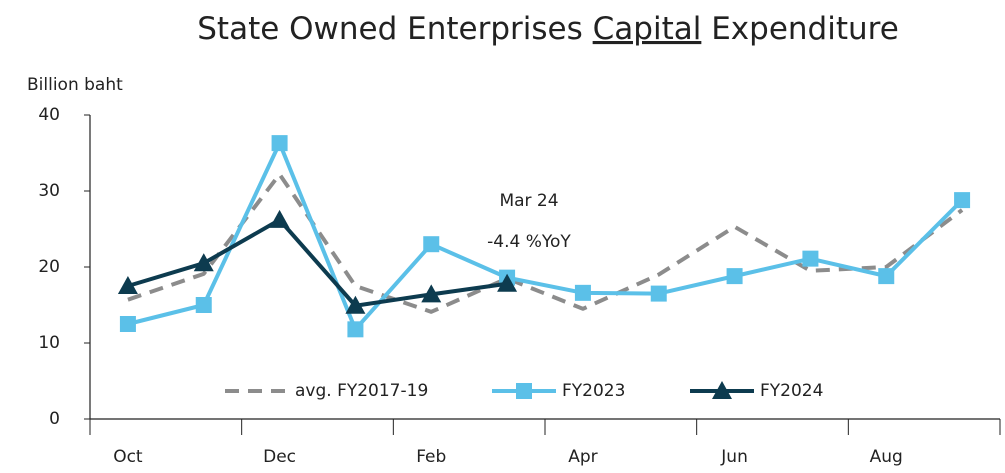 This screenshot has height=473, width=1005. Describe the element at coordinates (49, 267) in the screenshot. I see `y-tick-label: 20` at that location.